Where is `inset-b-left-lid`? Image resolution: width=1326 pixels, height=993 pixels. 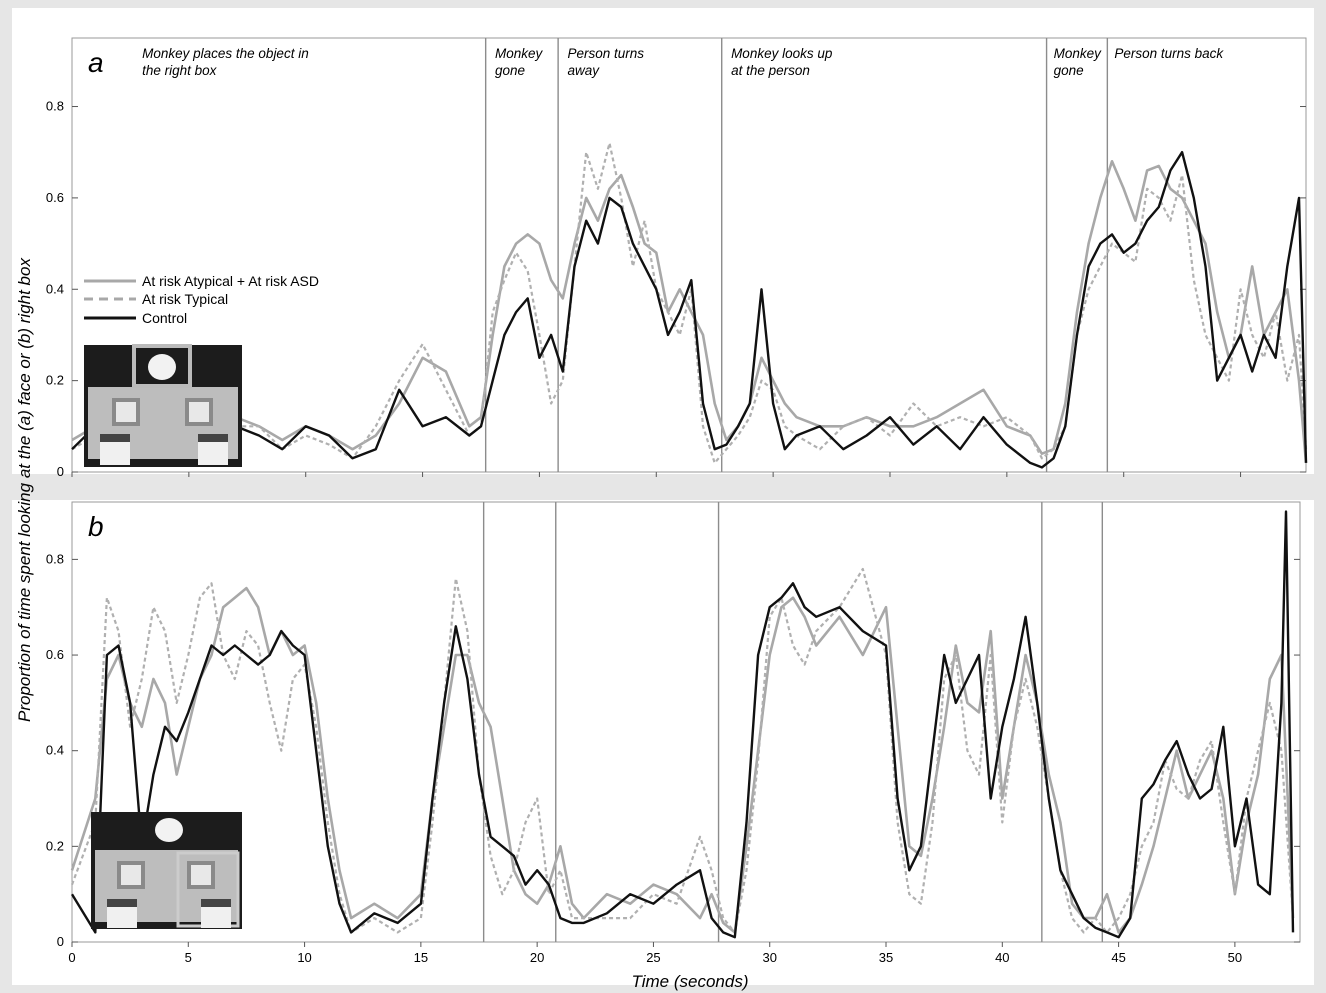
inset-b-left-lid is located at coordinates (122, 903).